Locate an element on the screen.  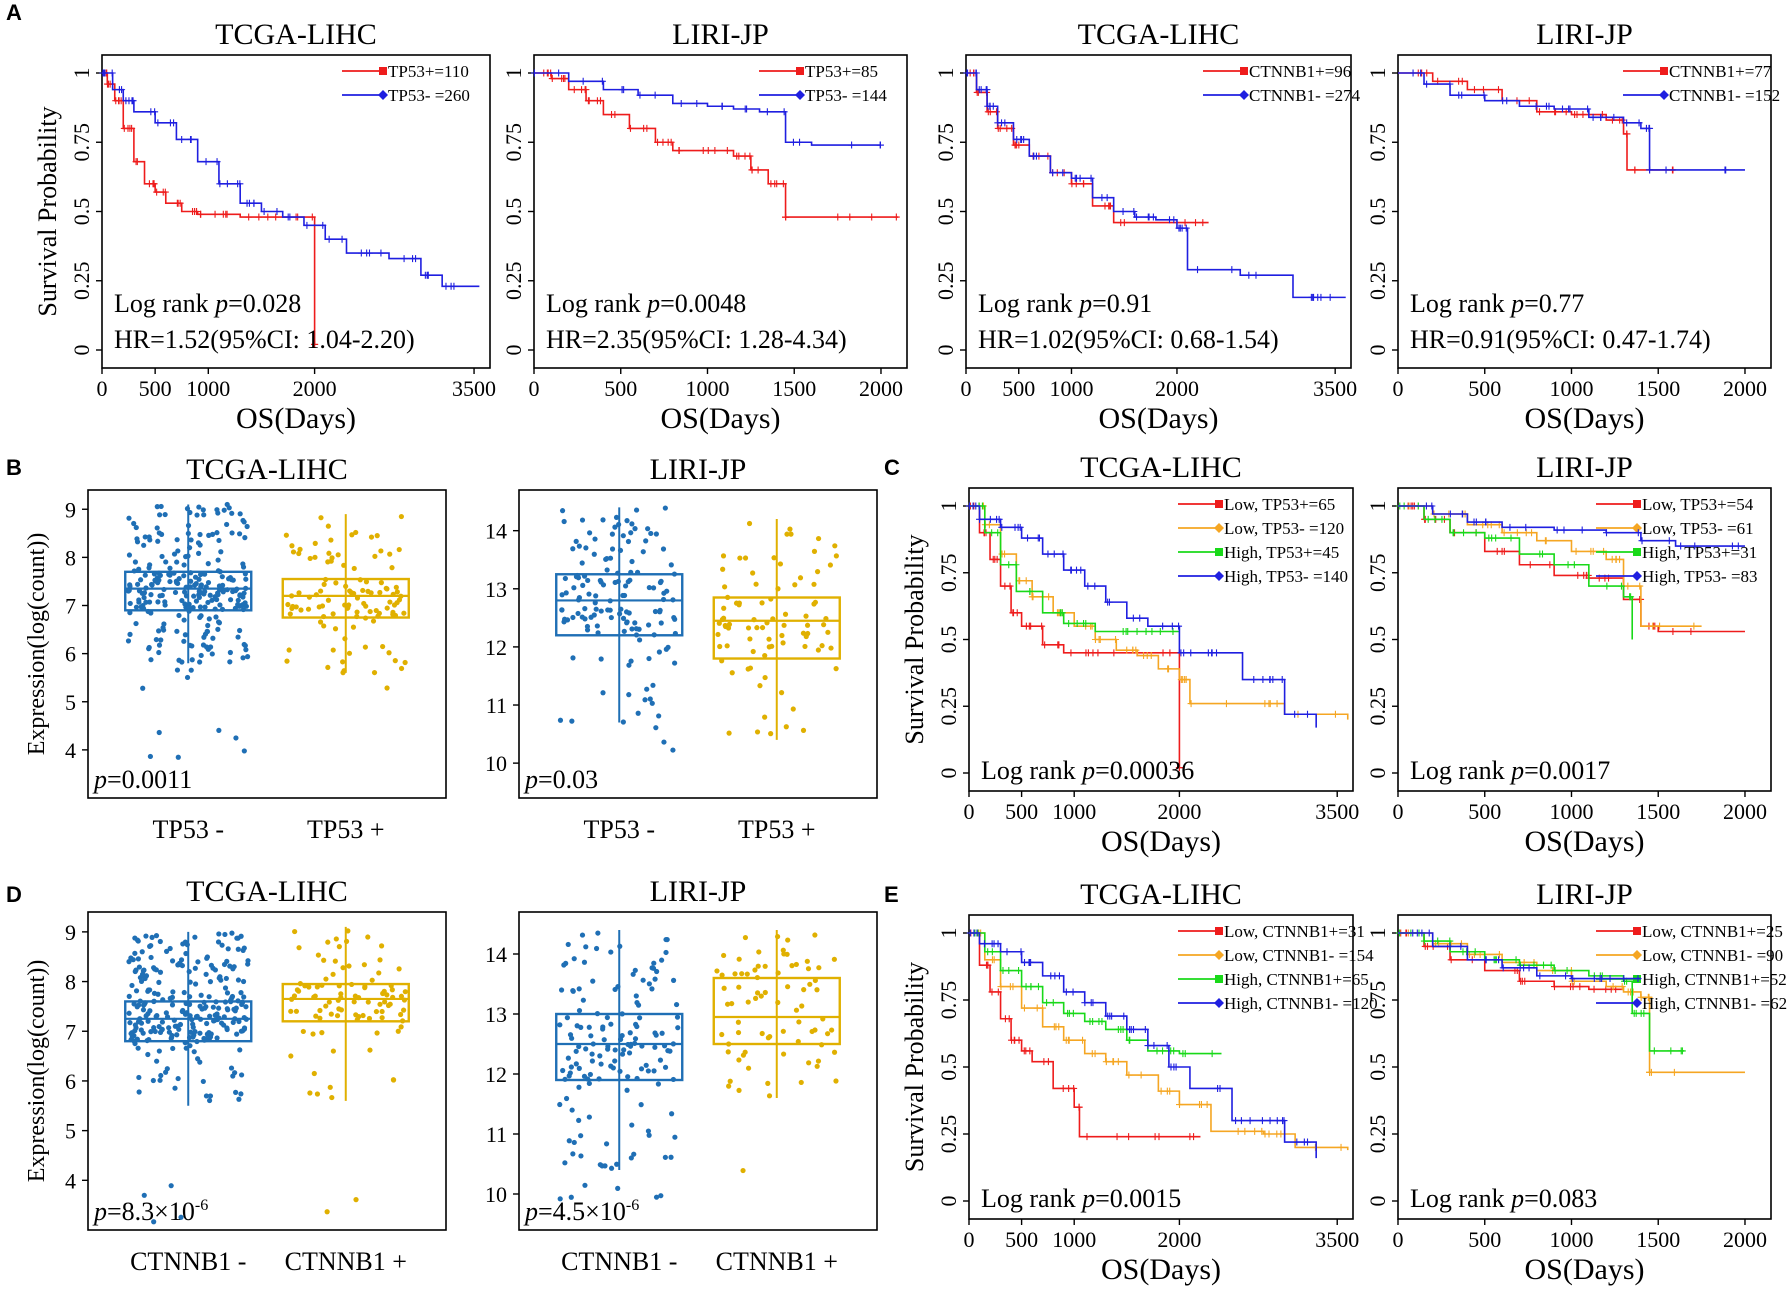
y-tick-label: 0 is located at coordinates (948, 1201).